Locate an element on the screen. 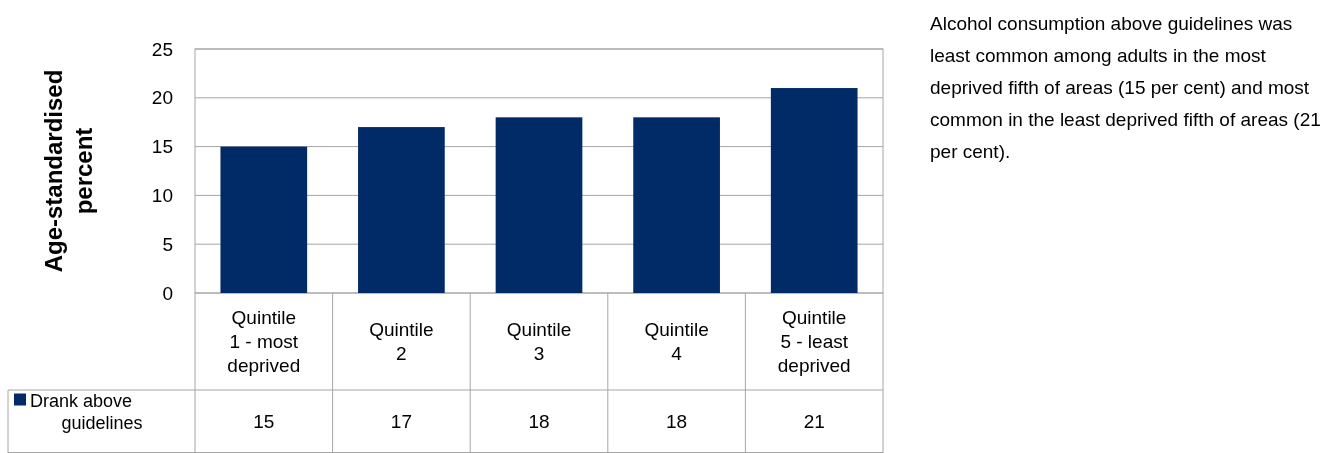  x-tick-label: Quintile 2 is located at coordinates (401, 342).